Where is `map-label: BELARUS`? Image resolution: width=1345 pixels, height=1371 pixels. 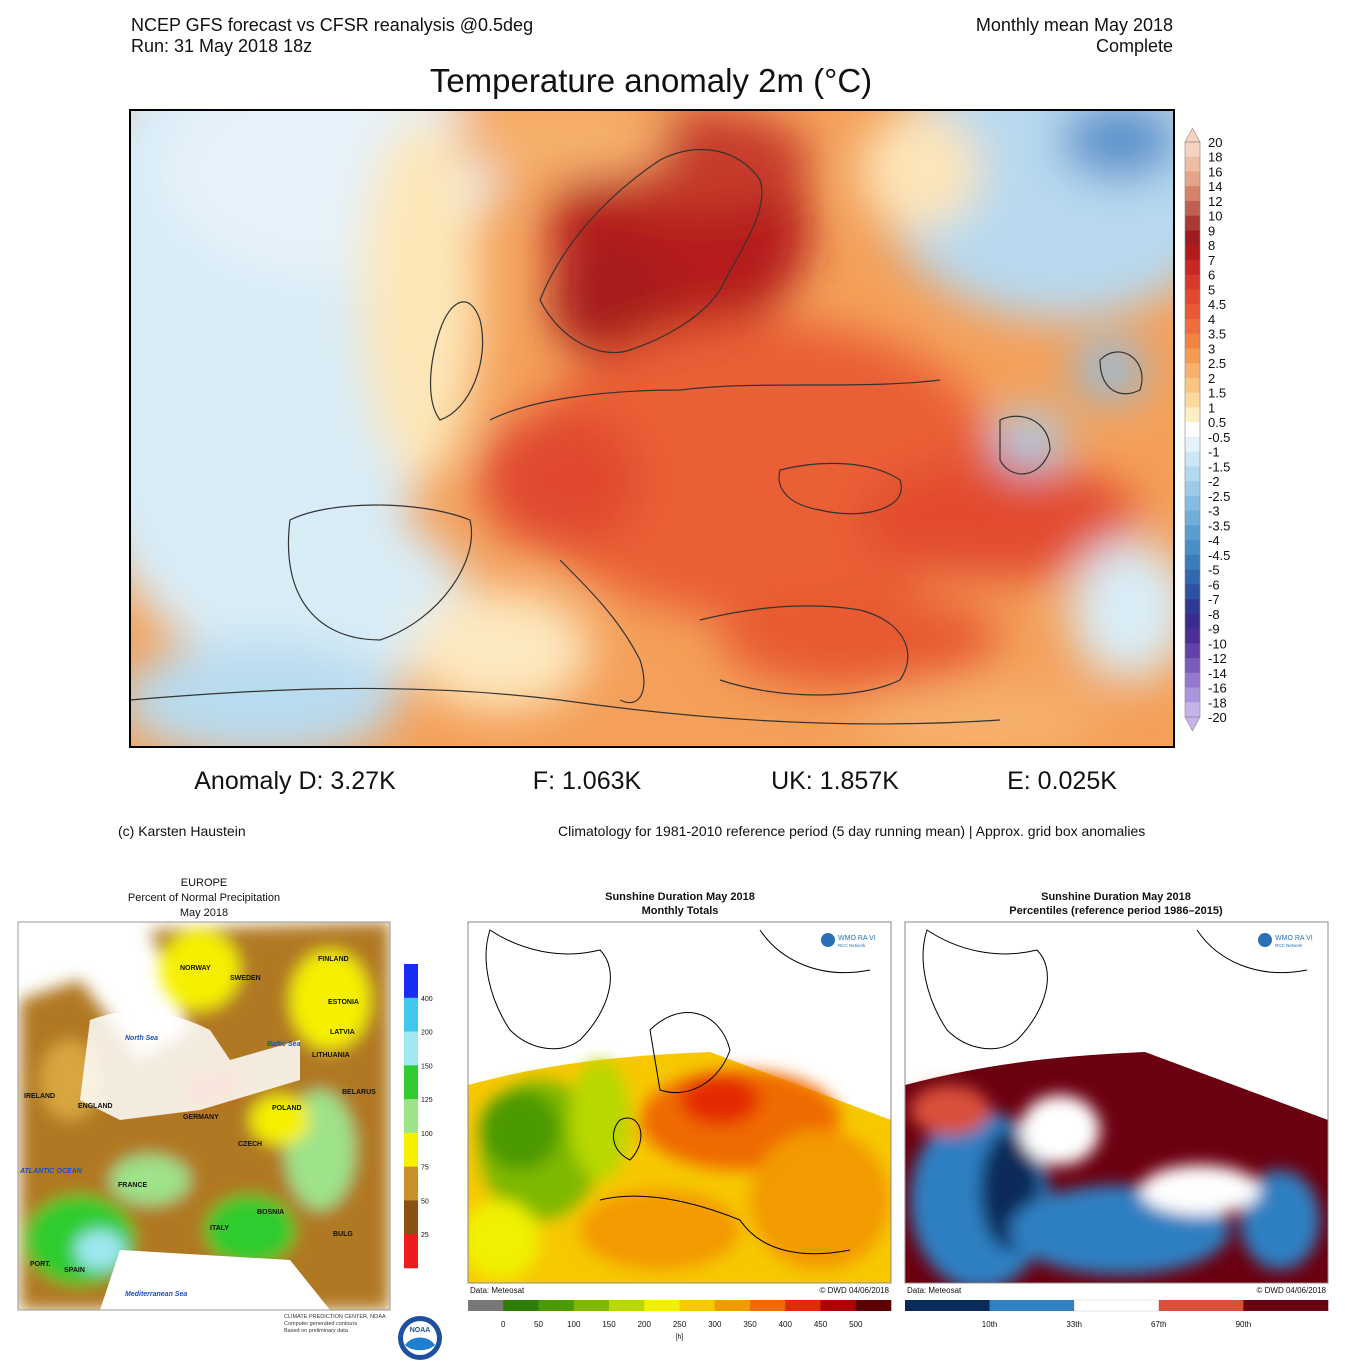 map-label: BELARUS is located at coordinates (359, 1092).